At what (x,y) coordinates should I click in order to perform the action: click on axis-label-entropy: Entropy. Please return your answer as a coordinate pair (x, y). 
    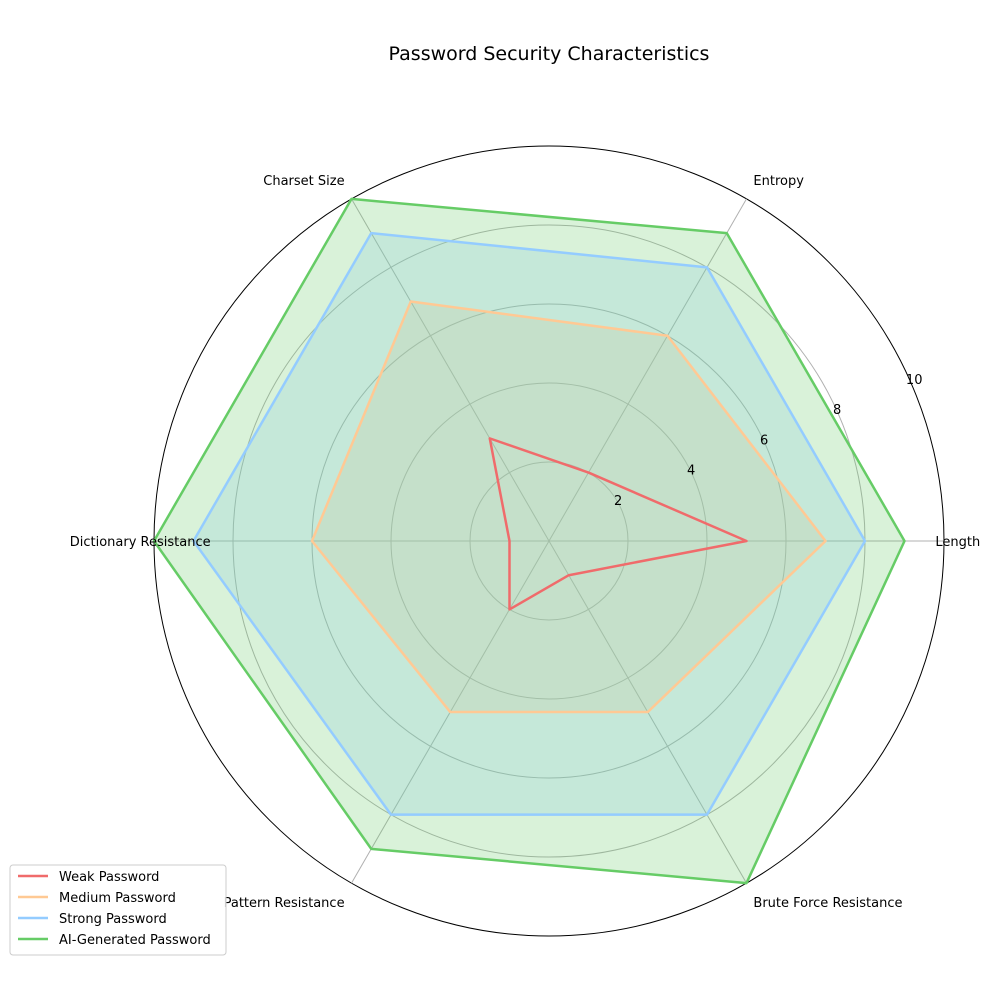
    Looking at the image, I should click on (778, 181).